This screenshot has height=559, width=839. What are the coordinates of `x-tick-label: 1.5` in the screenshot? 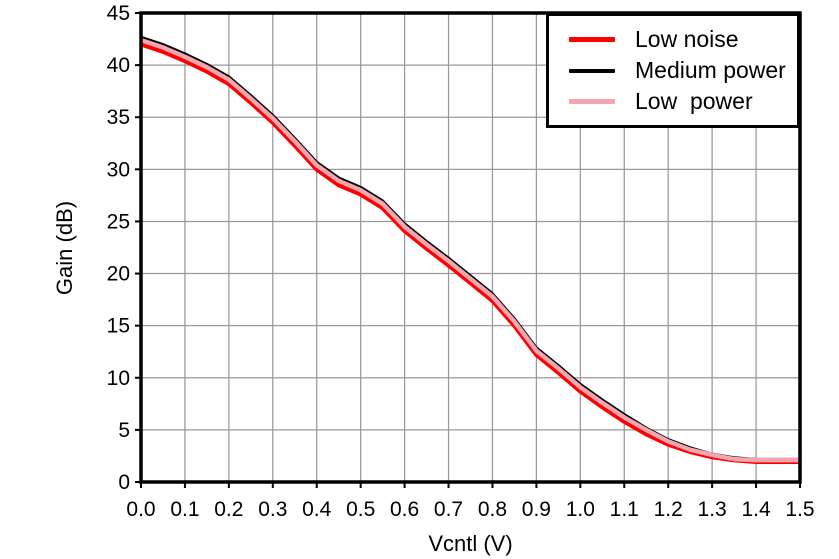 It's located at (799, 509).